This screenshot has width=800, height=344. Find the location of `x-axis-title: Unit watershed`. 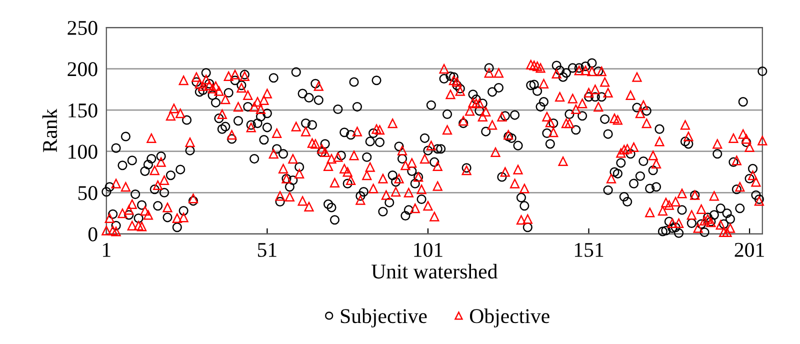

x-axis-title: Unit watershed is located at coordinates (434, 271).